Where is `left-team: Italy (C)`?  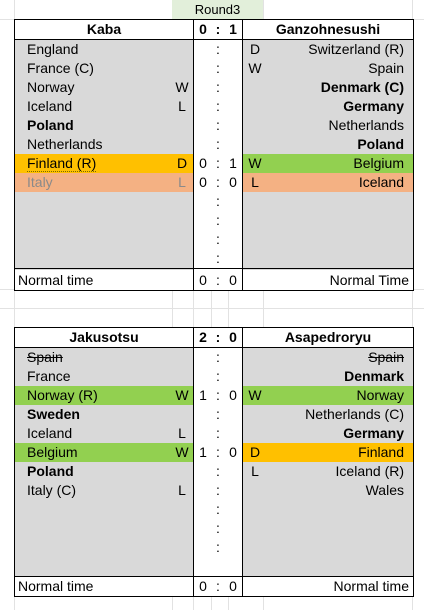 left-team: Italy (C) is located at coordinates (51, 490).